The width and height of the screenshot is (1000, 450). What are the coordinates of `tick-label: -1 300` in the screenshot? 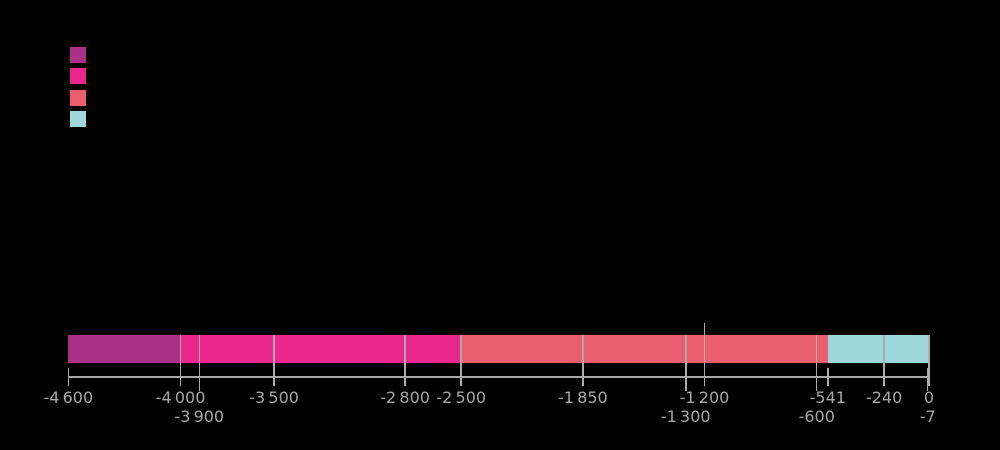 It's located at (685, 416).